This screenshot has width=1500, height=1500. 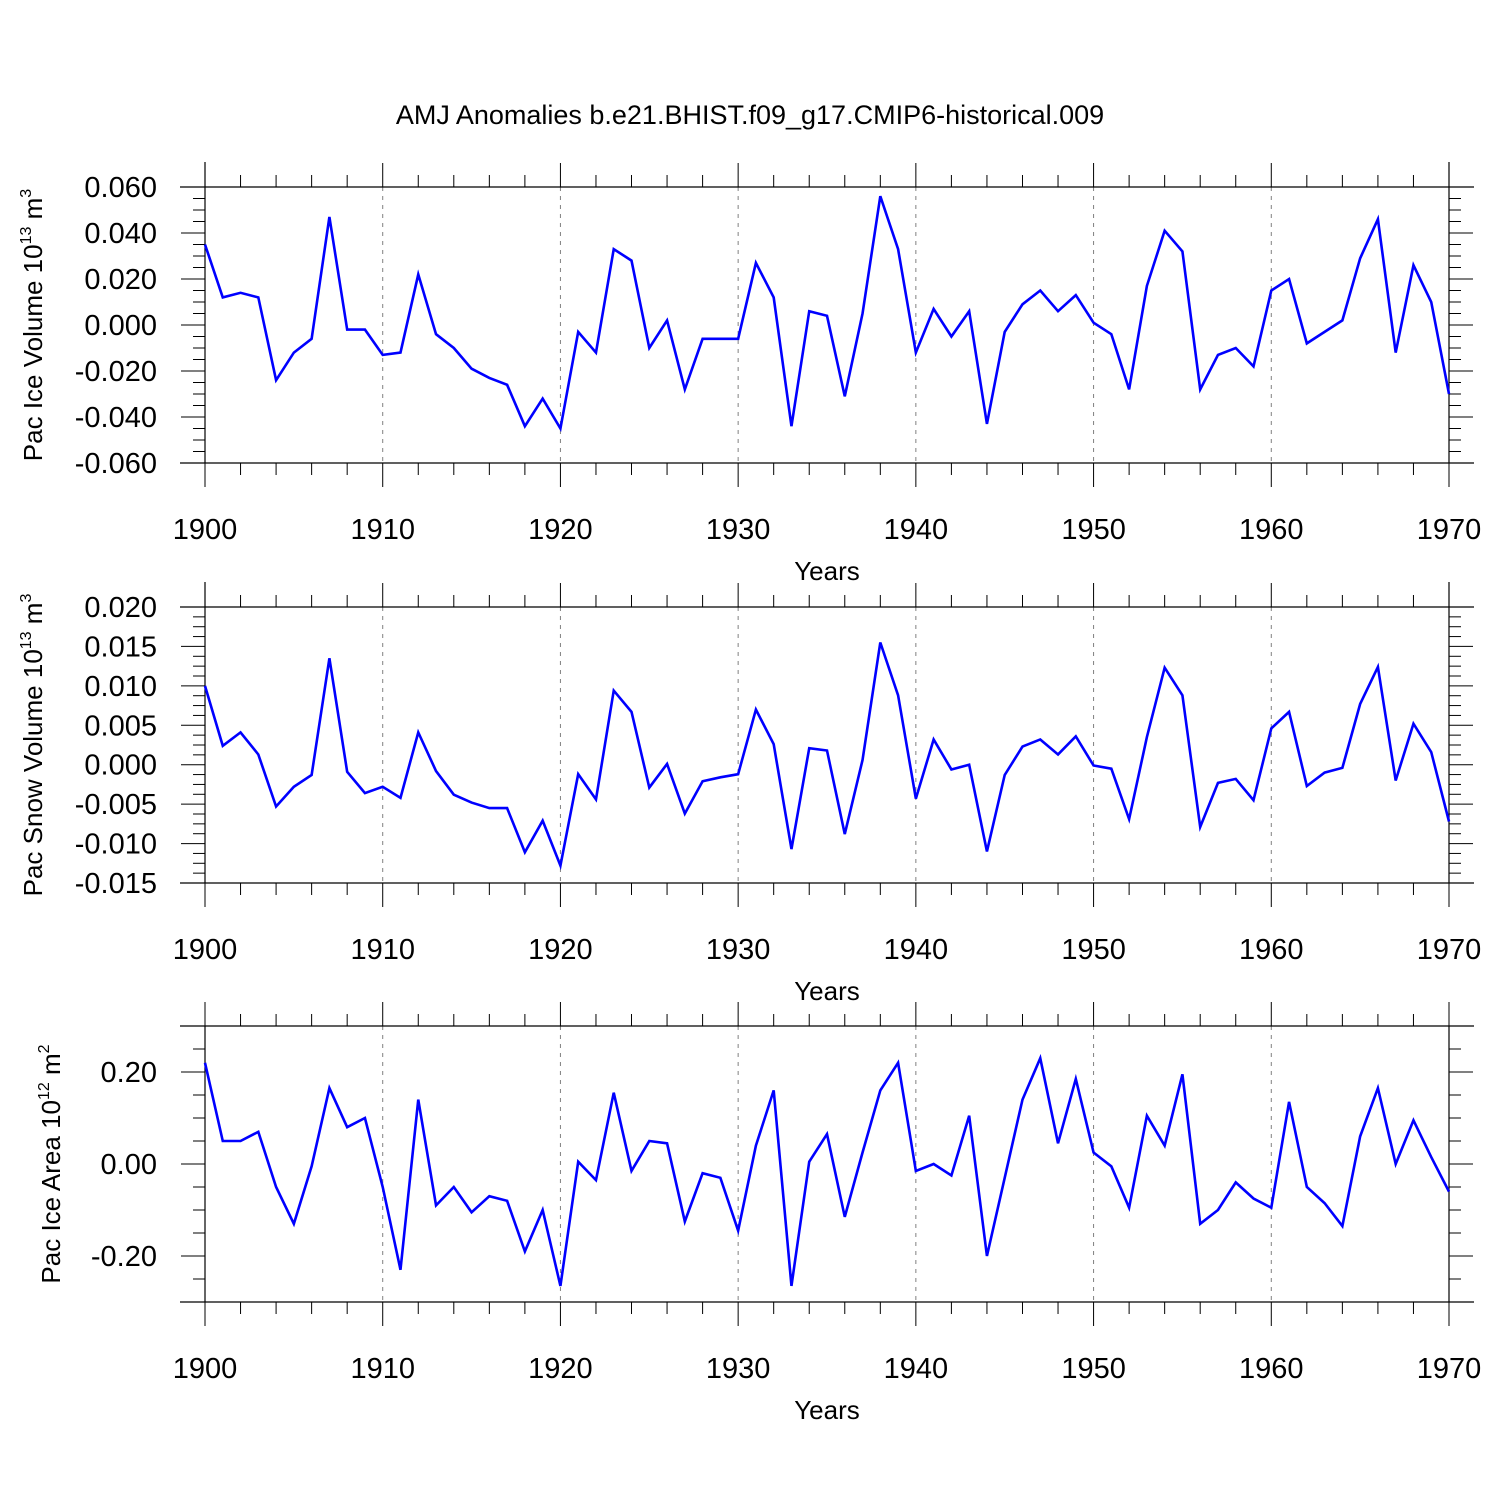 What do you see at coordinates (116, 805) in the screenshot?
I see `y-tick-label: -0.005` at bounding box center [116, 805].